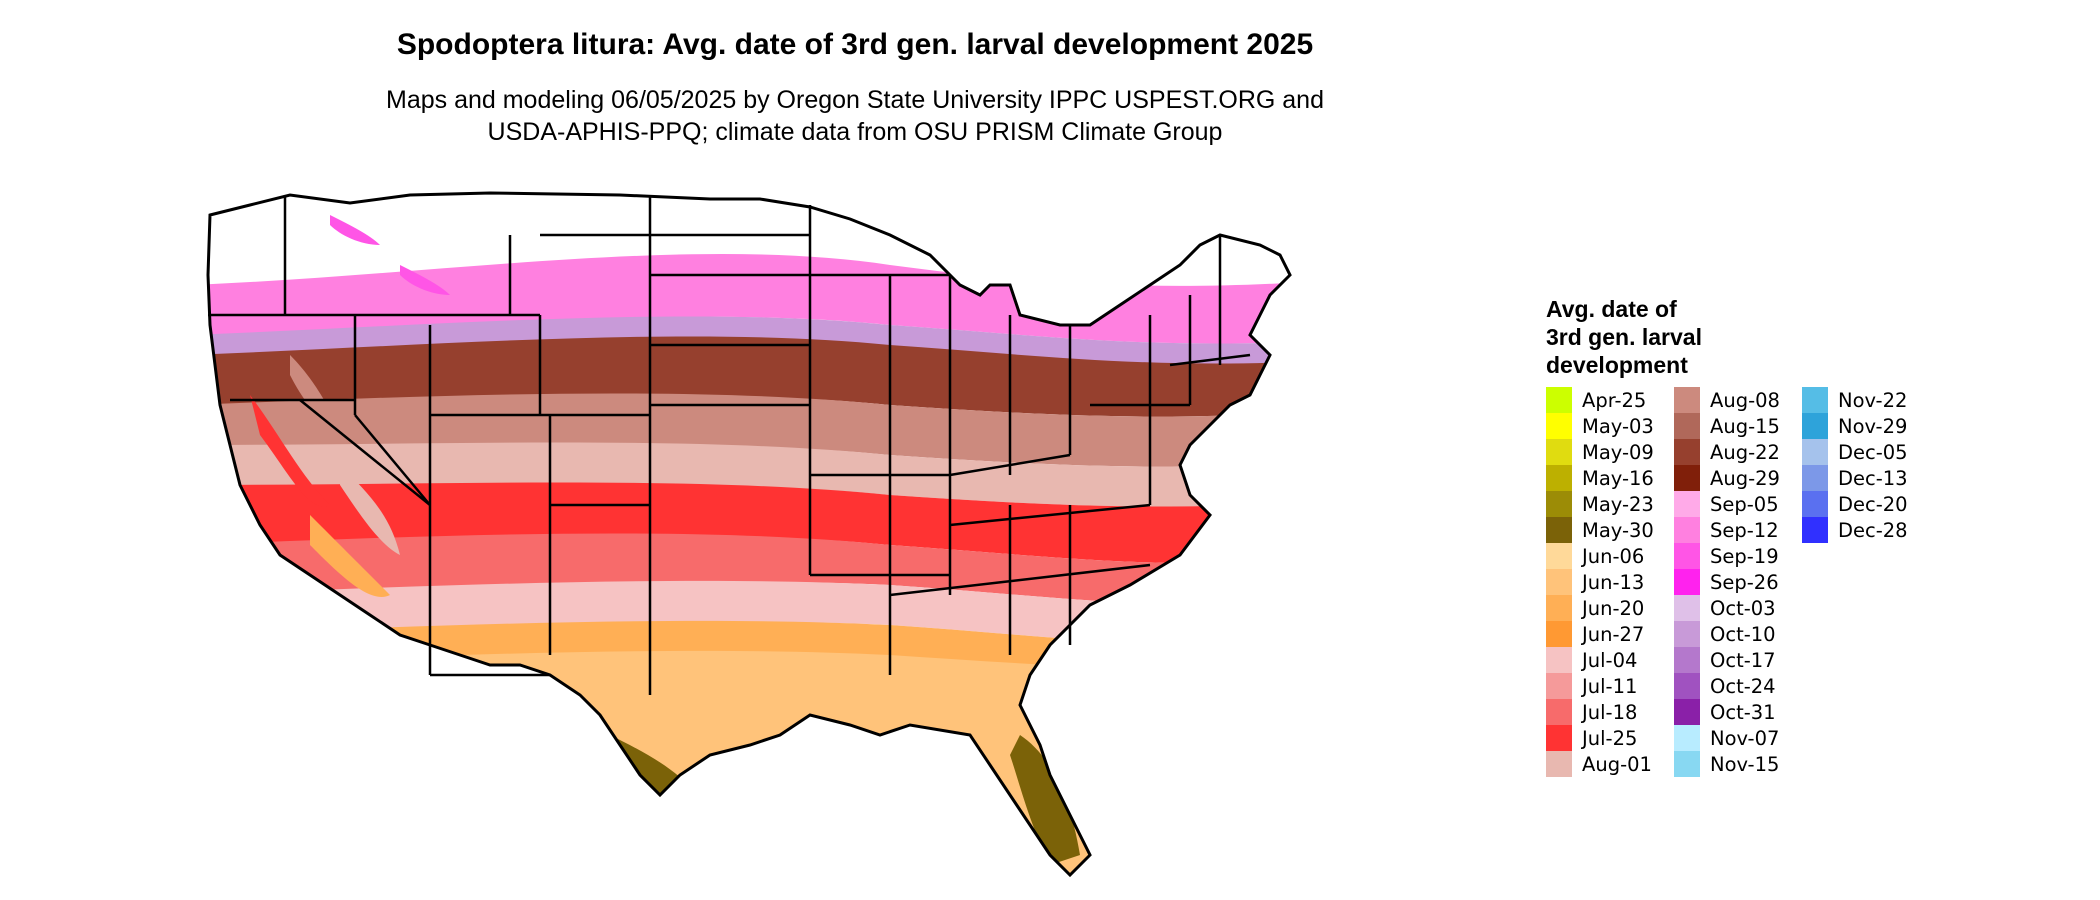 This screenshot has width=2100, height=900. I want to click on legend-label: Jun-06, so click(1613, 556).